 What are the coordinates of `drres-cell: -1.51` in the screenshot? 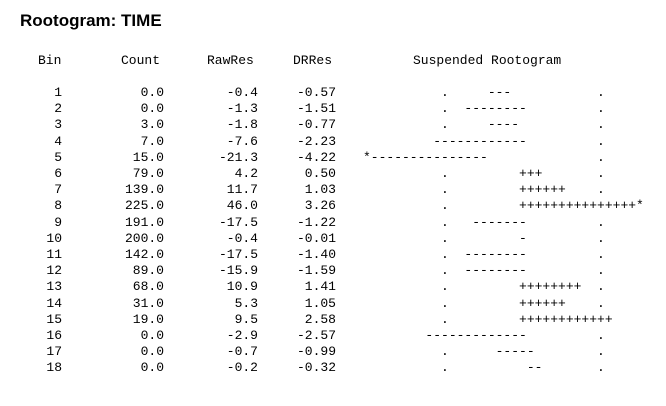 It's located at (316, 109).